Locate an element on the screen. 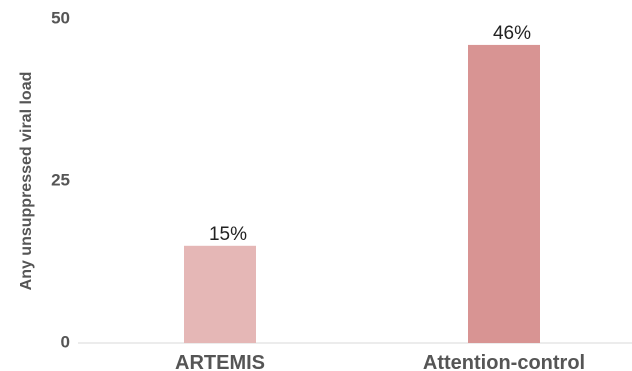  y-tick-label: 25 is located at coordinates (60, 179).